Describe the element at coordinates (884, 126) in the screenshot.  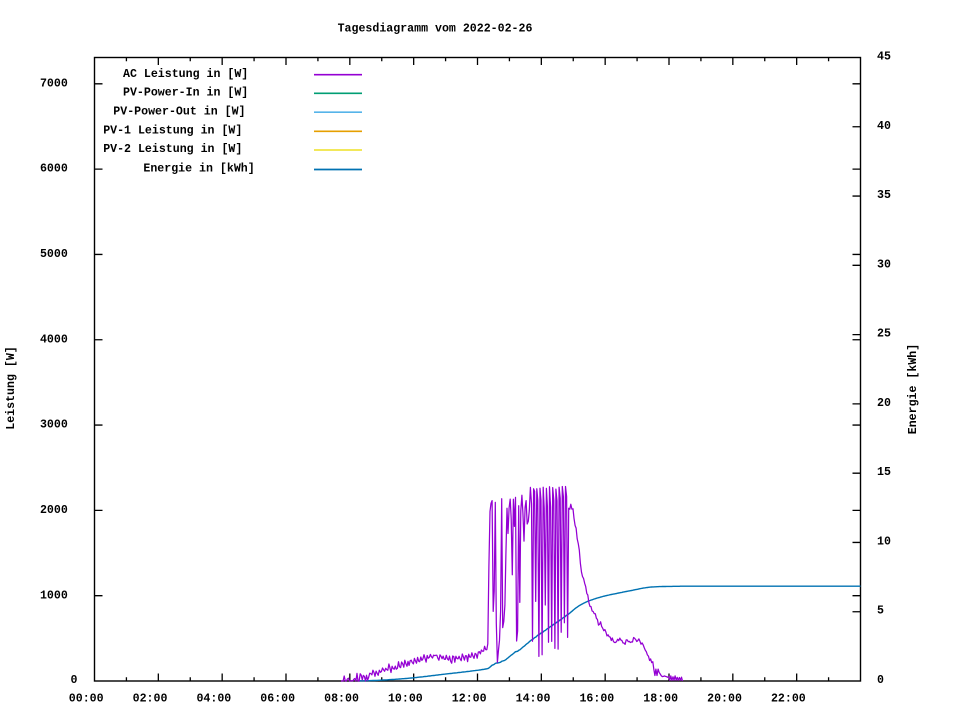
I see `svg-text: 40` at that location.